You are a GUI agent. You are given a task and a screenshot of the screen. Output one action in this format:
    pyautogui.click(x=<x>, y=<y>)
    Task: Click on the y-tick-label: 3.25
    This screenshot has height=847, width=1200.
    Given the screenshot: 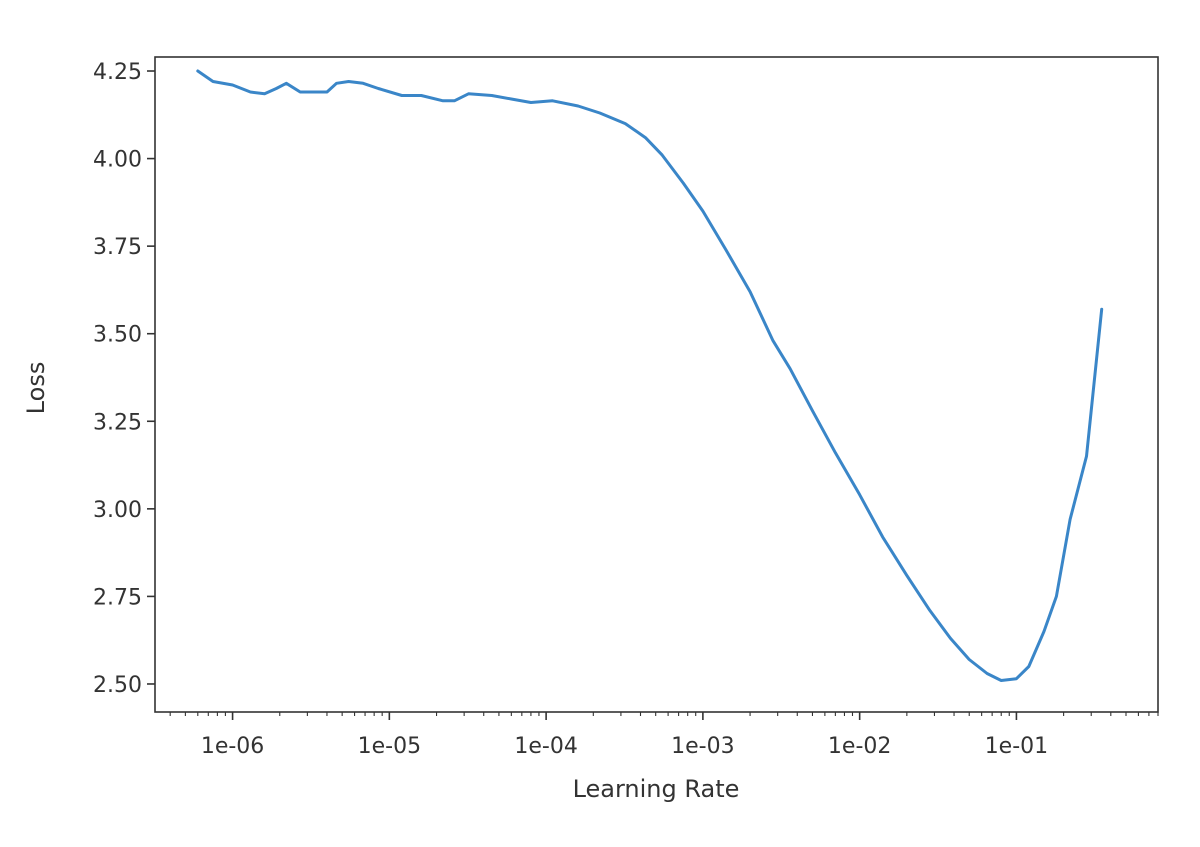 What is the action you would take?
    pyautogui.click(x=117, y=422)
    